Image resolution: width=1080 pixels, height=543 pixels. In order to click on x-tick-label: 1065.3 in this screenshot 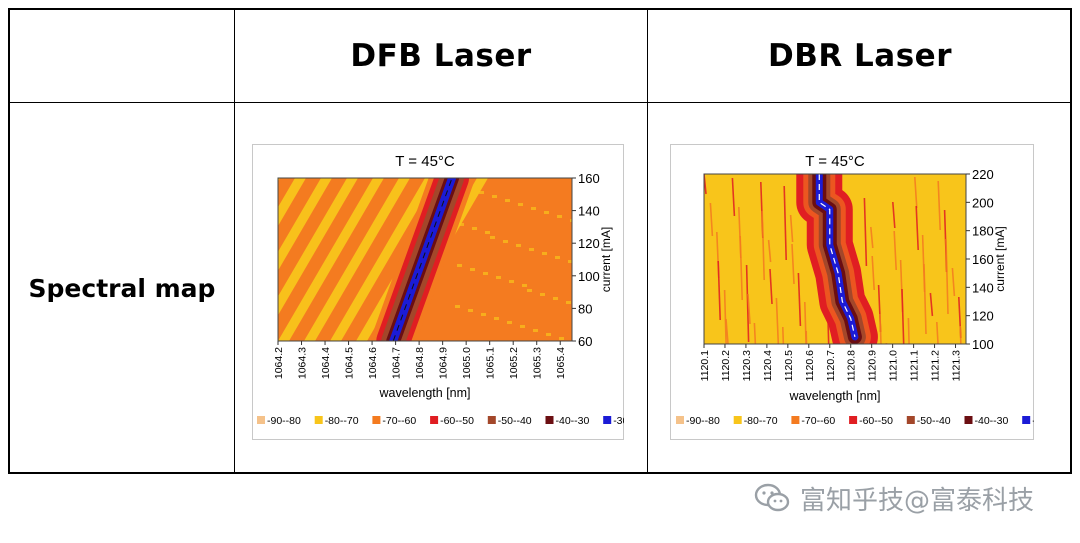, I will do `click(538, 363)`.